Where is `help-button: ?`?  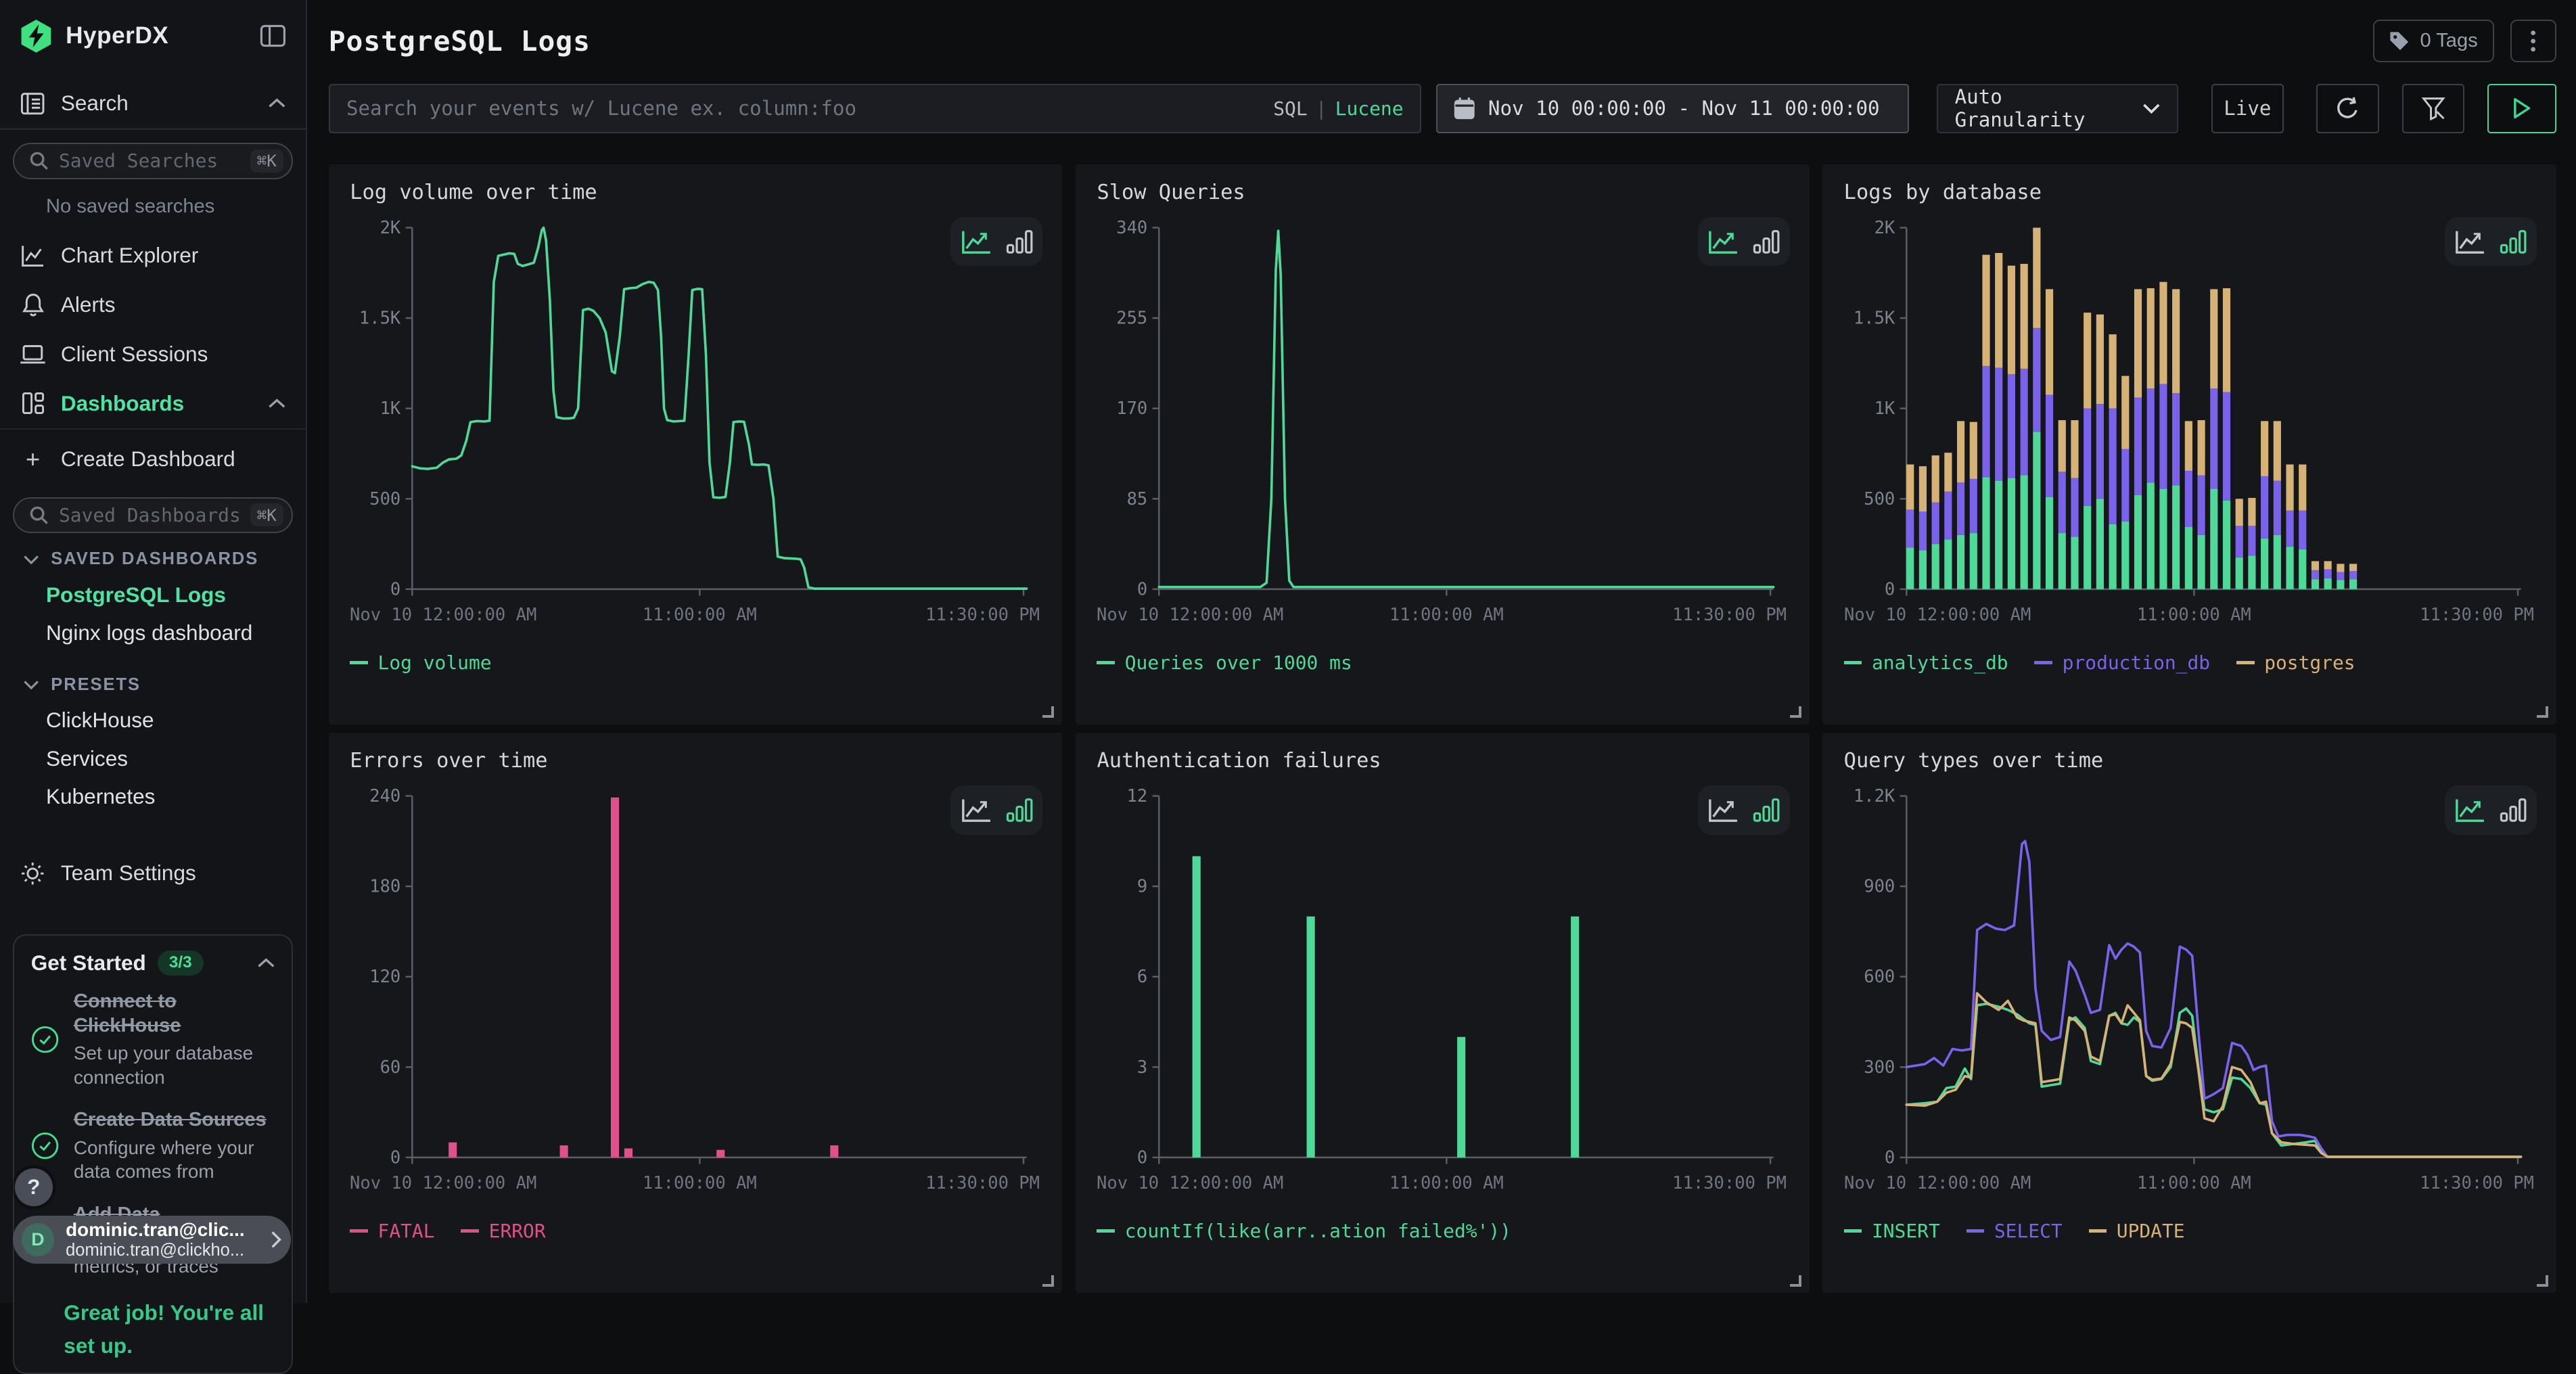
help-button: ? is located at coordinates (33, 1187).